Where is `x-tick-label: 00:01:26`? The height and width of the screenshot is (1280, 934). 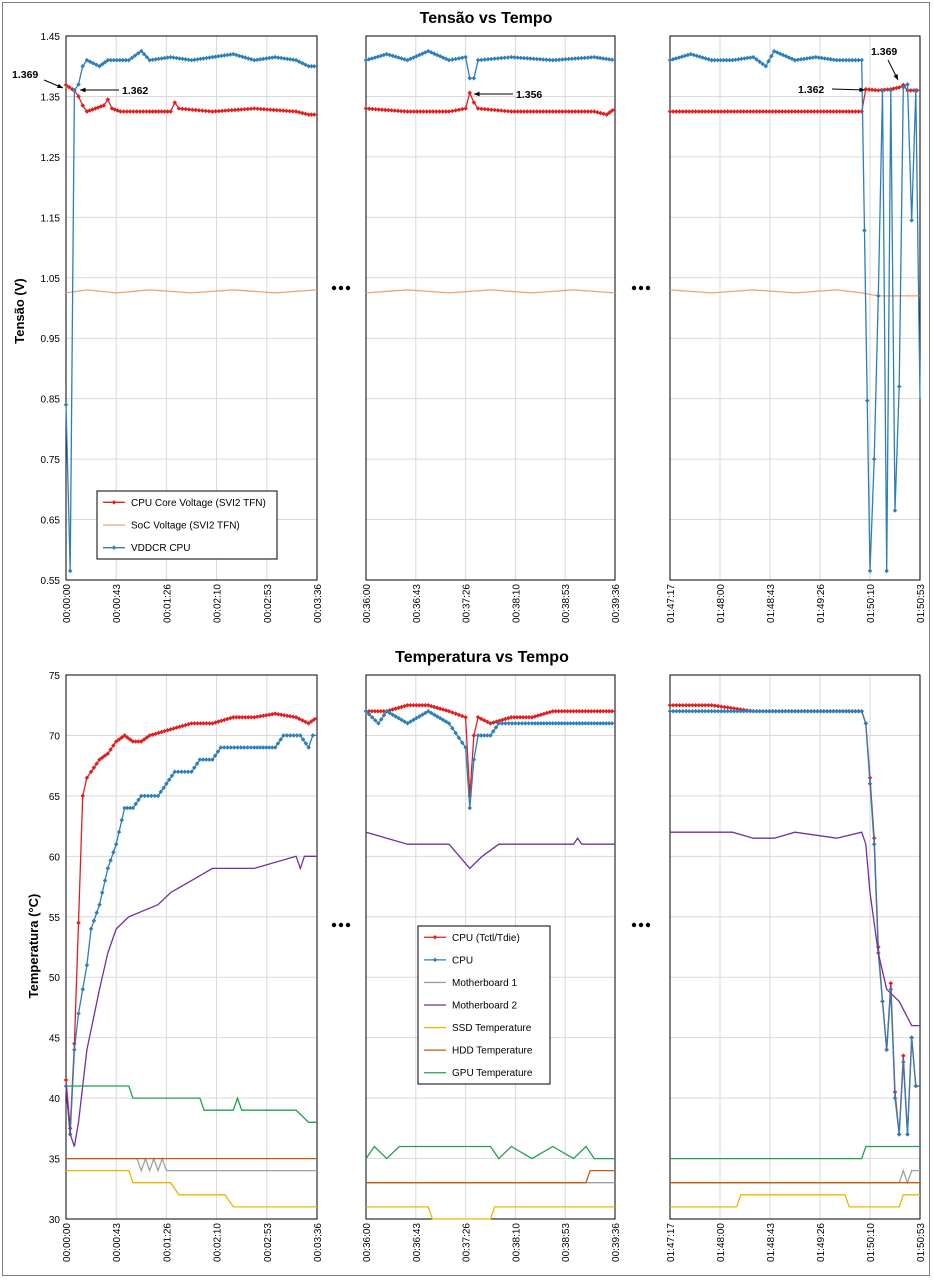
x-tick-label: 00:01:26 is located at coordinates (167, 1242).